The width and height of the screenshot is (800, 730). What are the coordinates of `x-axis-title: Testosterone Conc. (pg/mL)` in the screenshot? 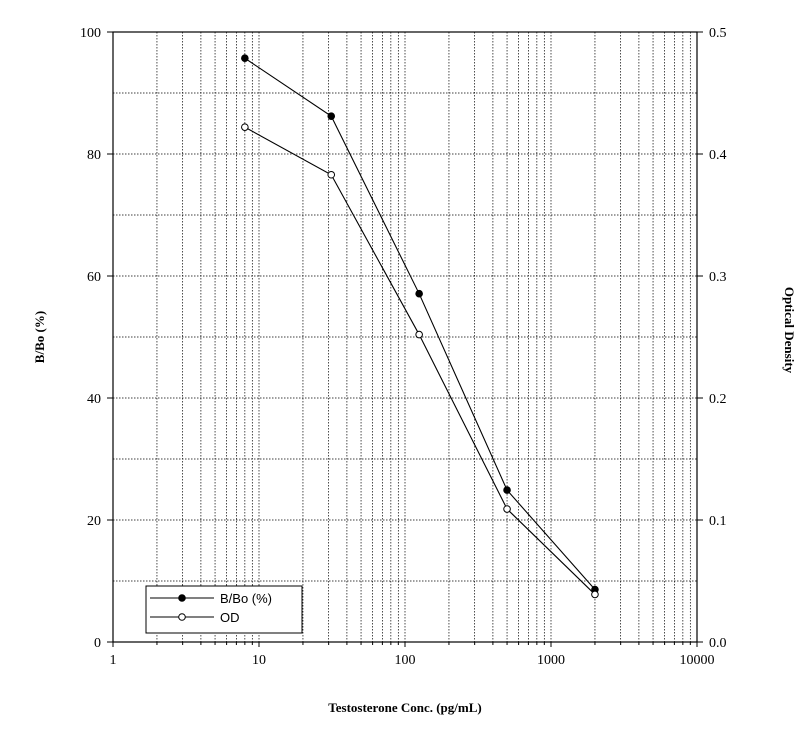 It's located at (404, 707).